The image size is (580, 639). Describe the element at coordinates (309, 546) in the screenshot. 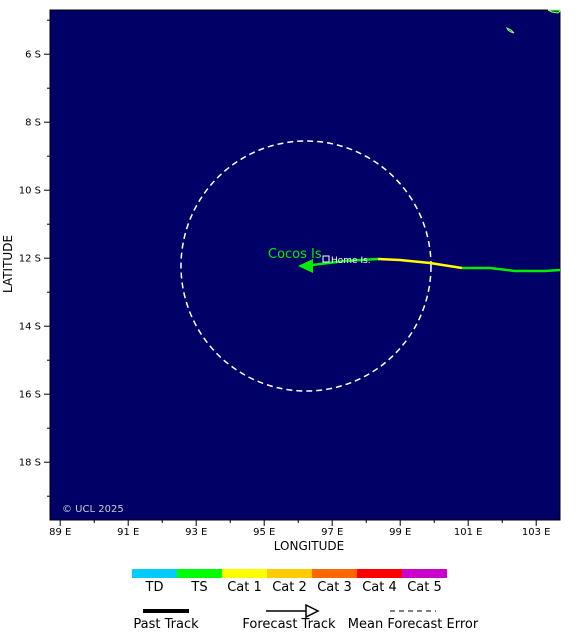

I see `x-axis-title: LONGITUDE` at that location.